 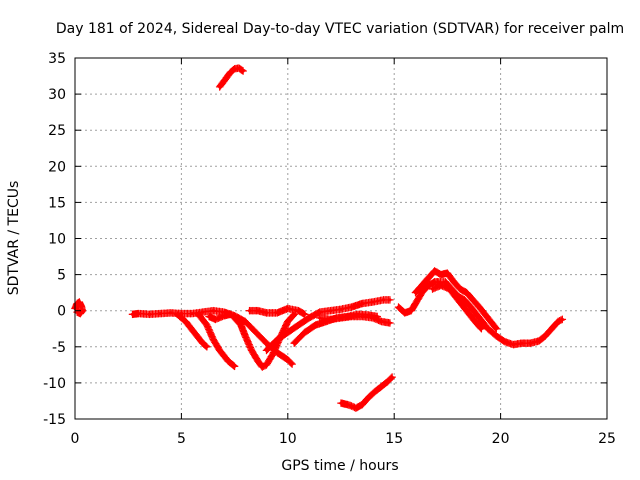 What do you see at coordinates (366, 393) in the screenshot?
I see `series-track-l` at bounding box center [366, 393].